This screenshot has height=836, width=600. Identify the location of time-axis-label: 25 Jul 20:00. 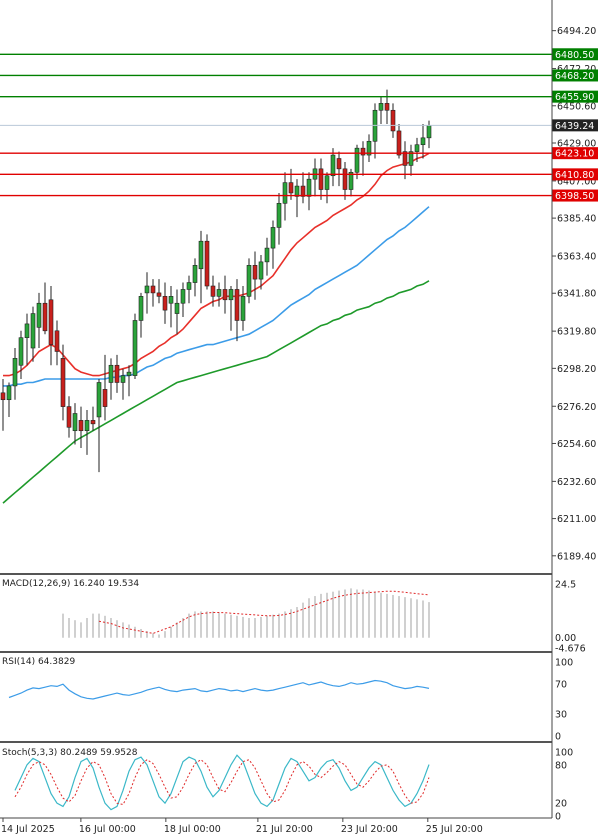
(454, 829).